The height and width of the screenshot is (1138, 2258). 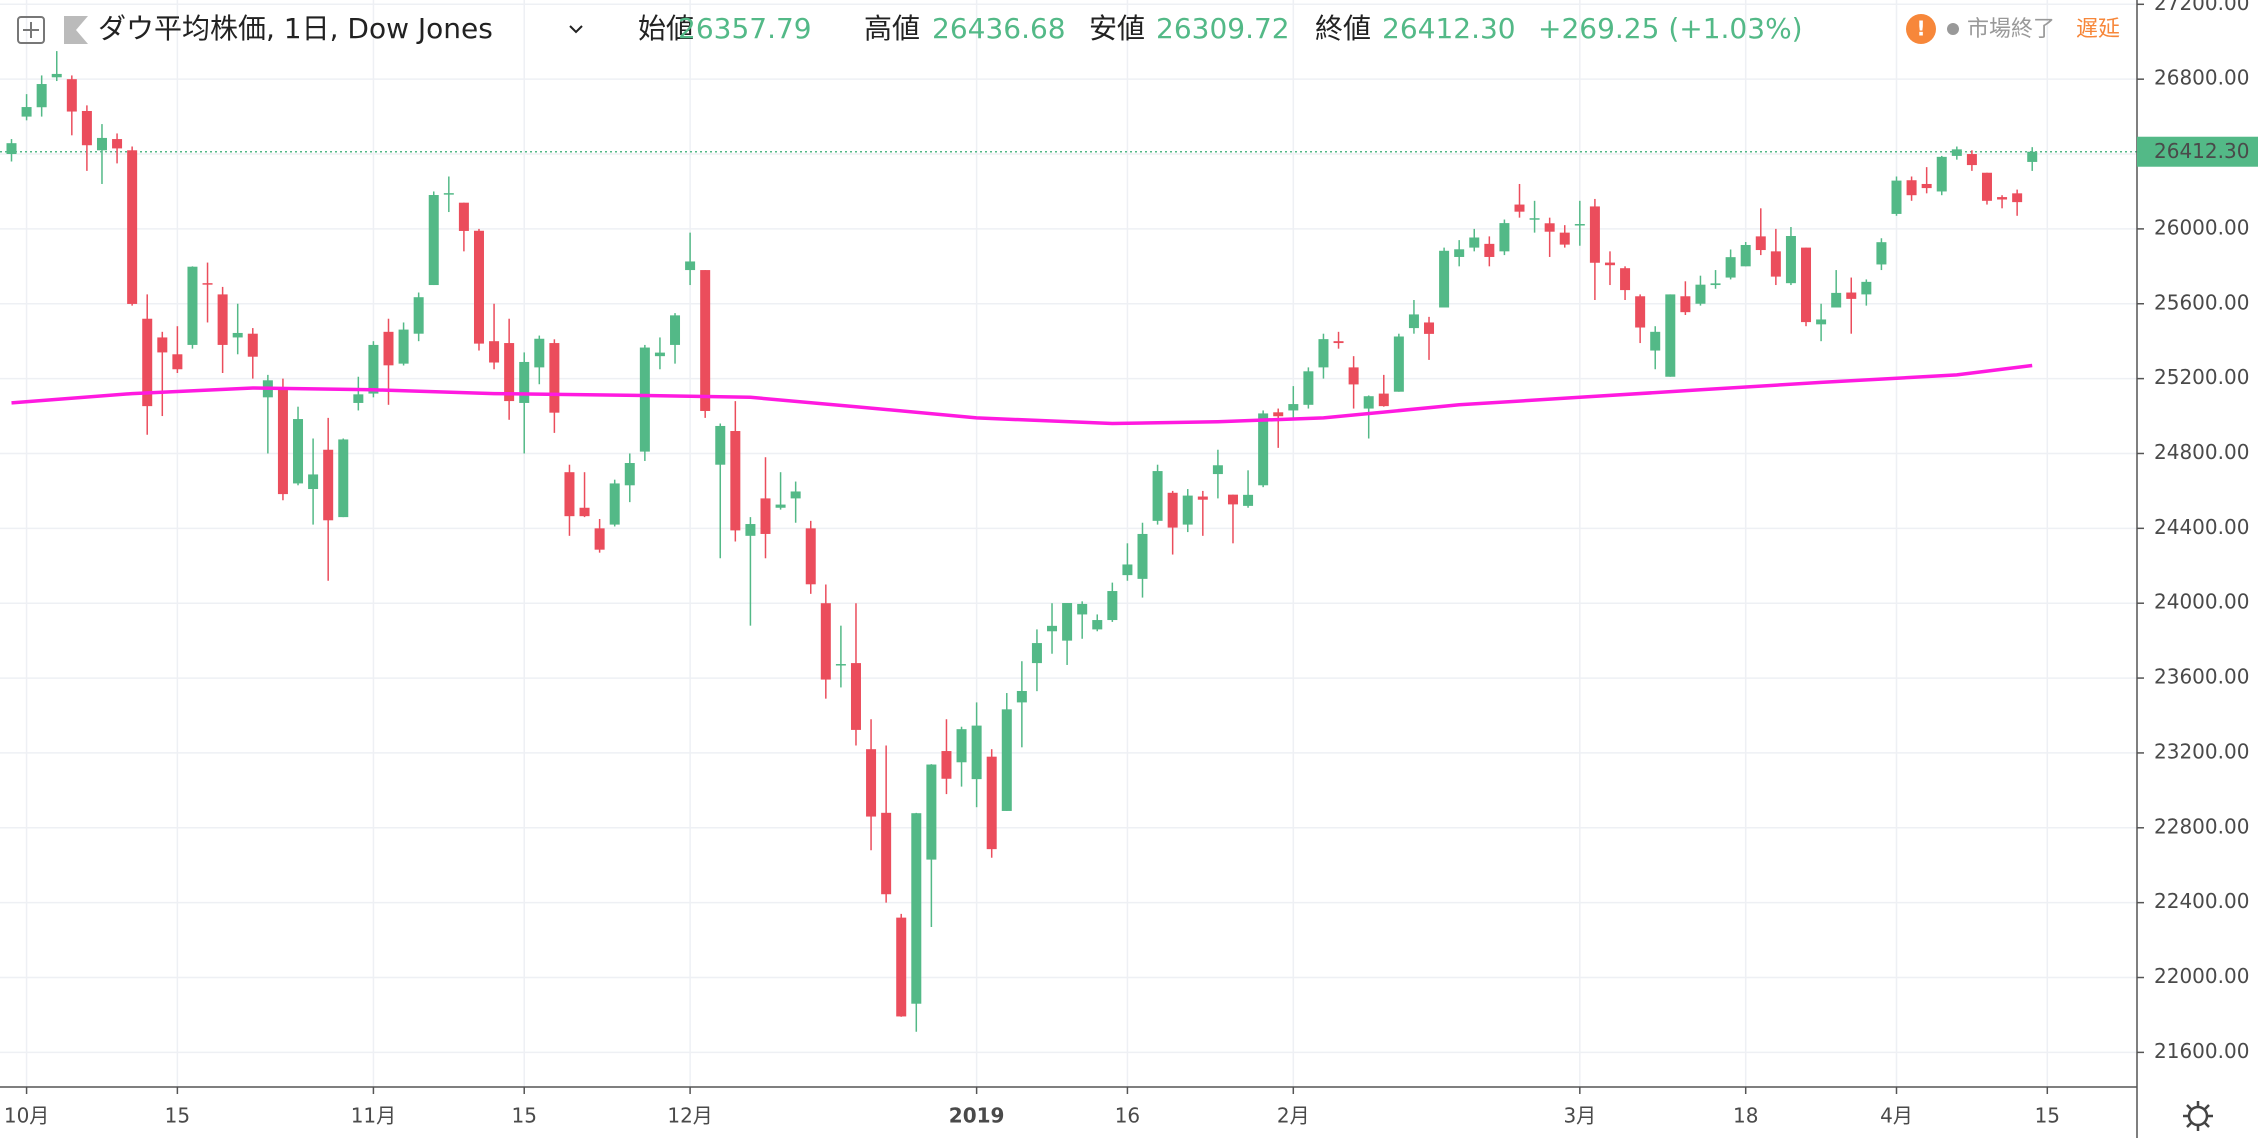 What do you see at coordinates (1896, 1116) in the screenshot?
I see `x-tick-label: 4月` at bounding box center [1896, 1116].